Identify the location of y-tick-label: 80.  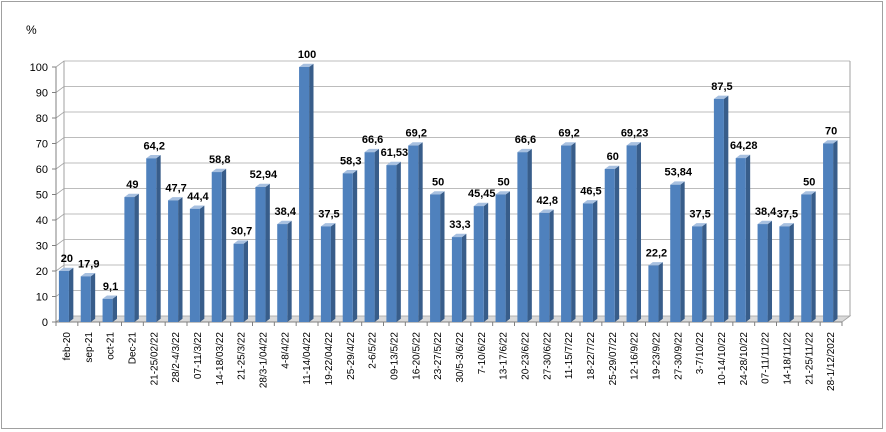
(42, 119).